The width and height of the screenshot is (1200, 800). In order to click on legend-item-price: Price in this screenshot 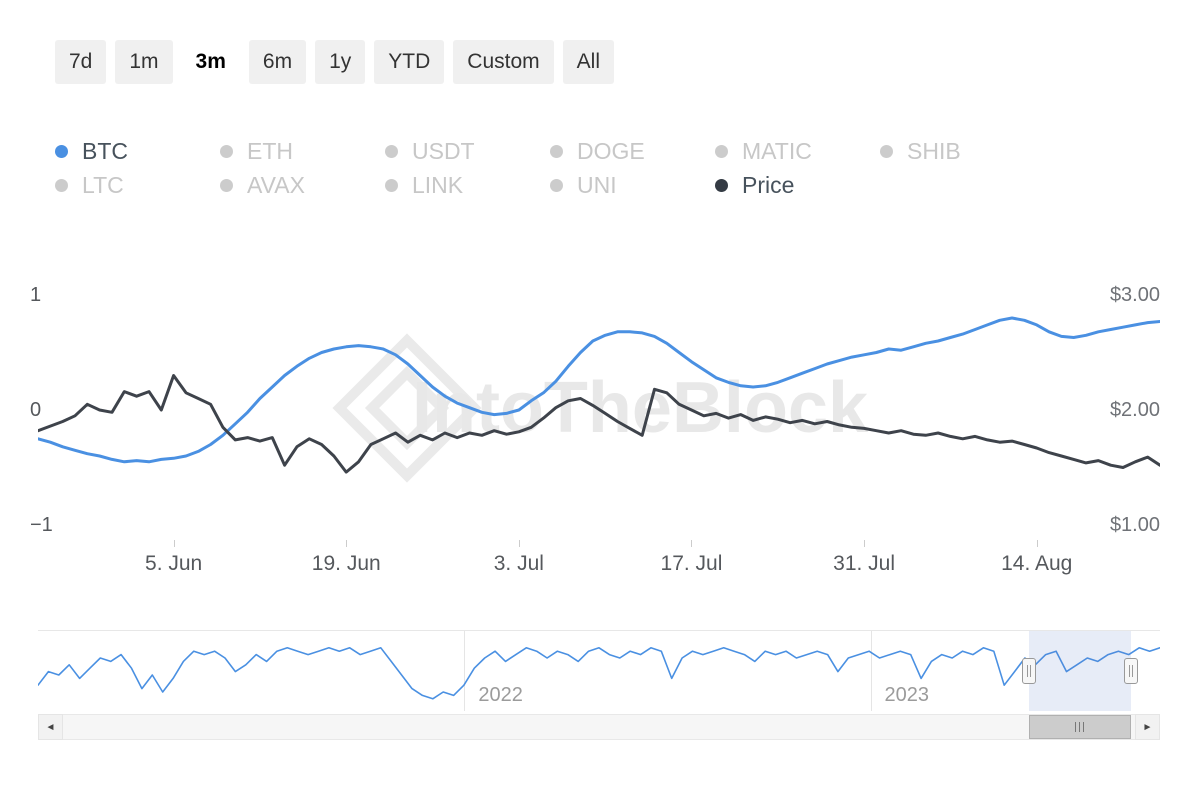, I will do `click(797, 185)`.